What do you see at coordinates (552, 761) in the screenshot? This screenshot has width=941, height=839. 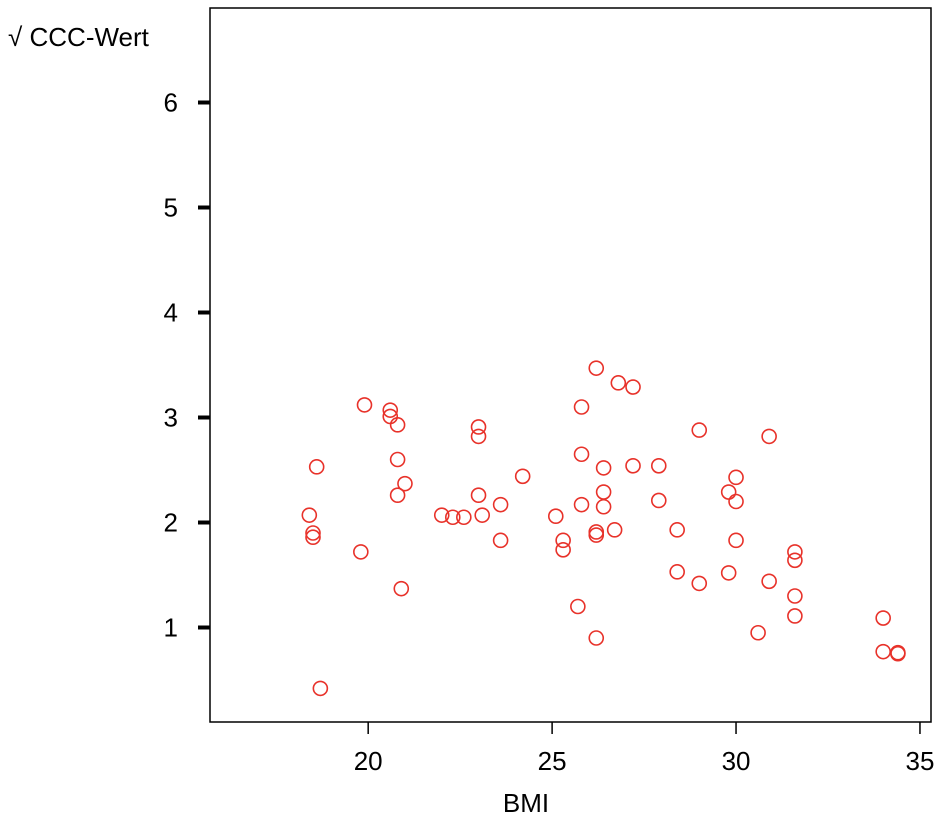 I see `x-tick-label: 25` at bounding box center [552, 761].